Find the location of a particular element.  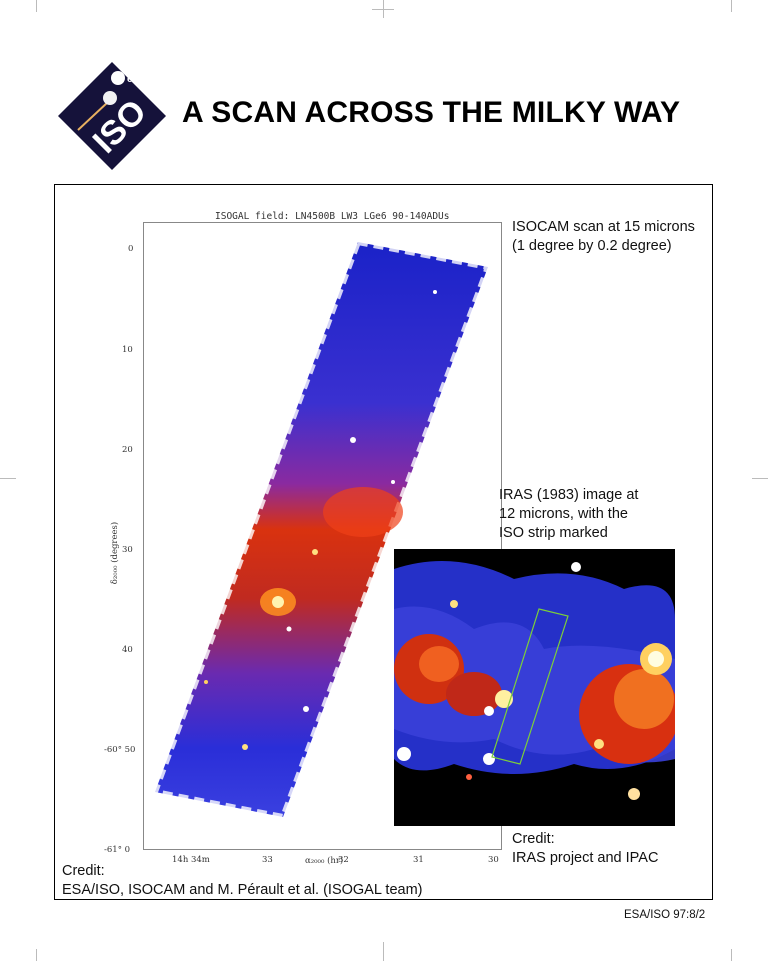

x-tick-label: 31 is located at coordinates (418, 860).